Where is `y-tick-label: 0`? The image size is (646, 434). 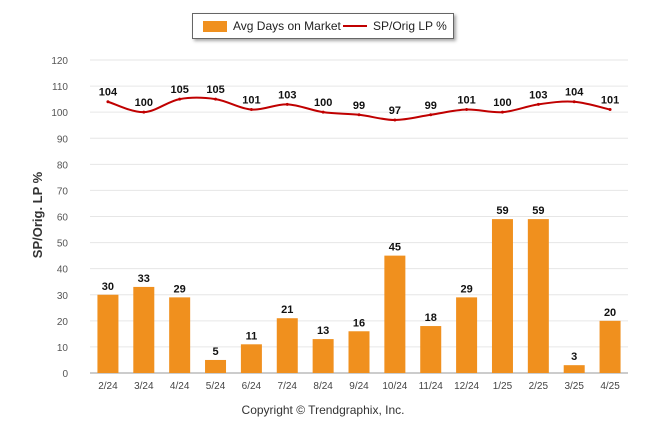 y-tick-label: 0 is located at coordinates (65, 374).